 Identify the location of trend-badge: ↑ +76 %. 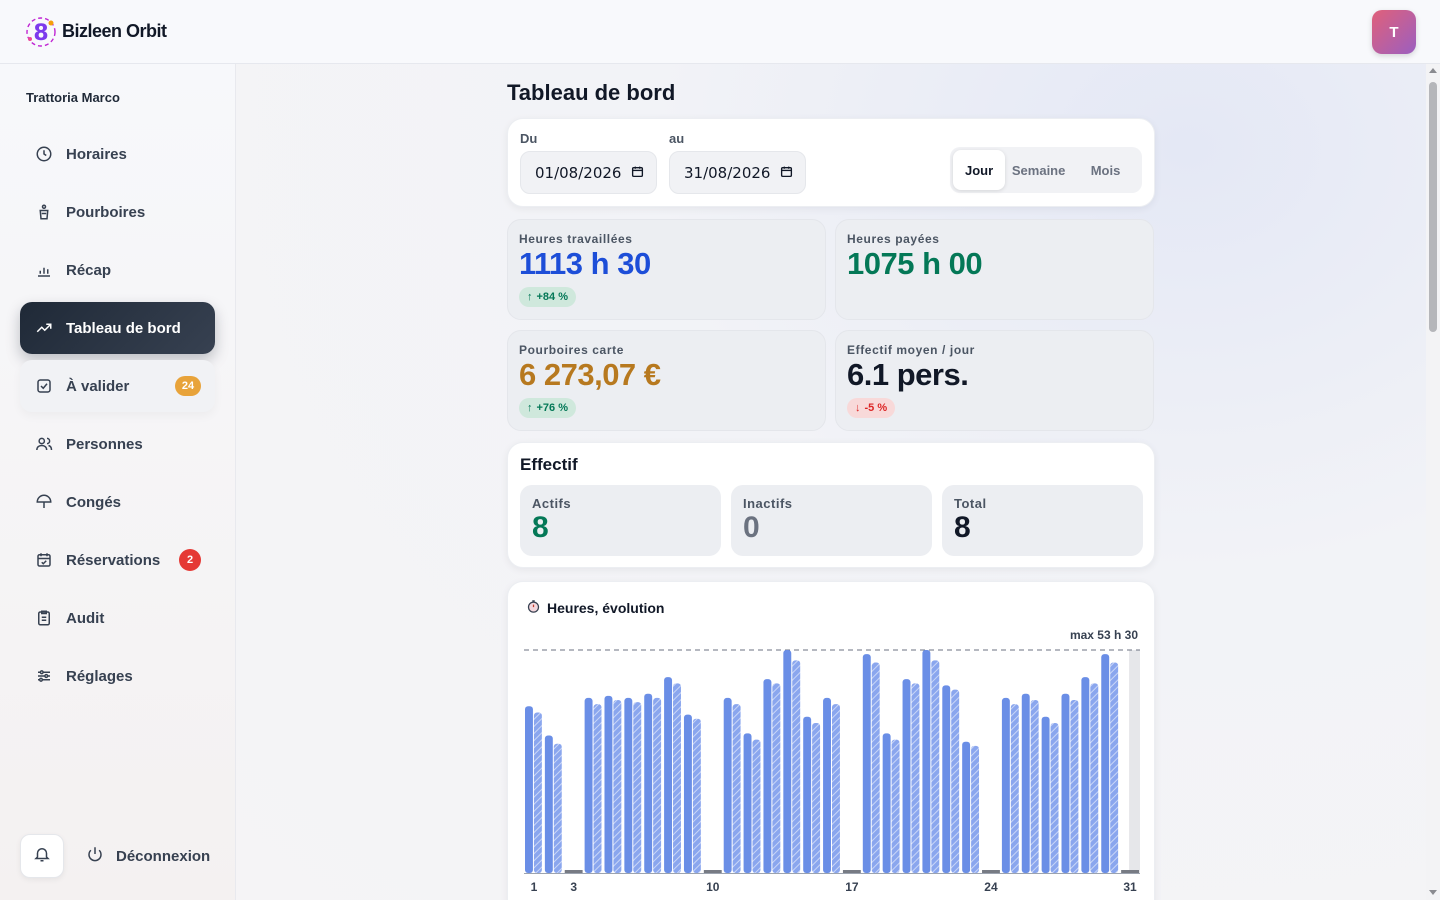
(547, 408).